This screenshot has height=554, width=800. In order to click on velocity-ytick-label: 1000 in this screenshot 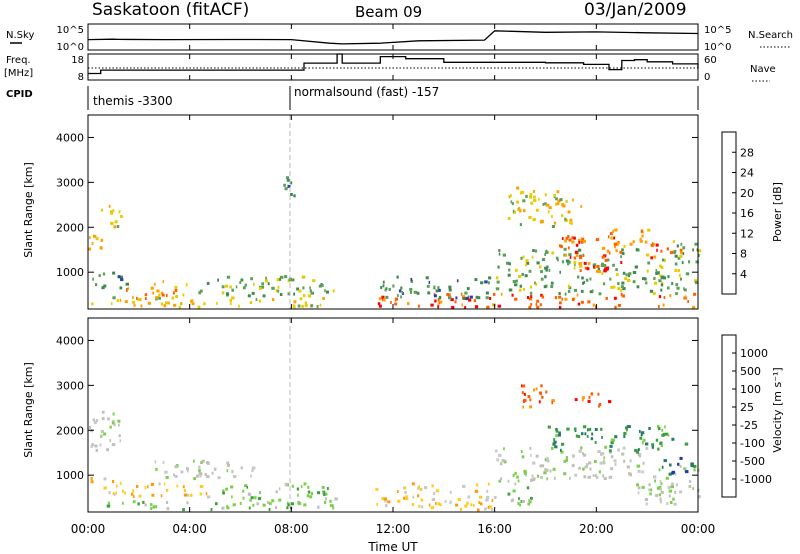, I will do `click(70, 475)`.